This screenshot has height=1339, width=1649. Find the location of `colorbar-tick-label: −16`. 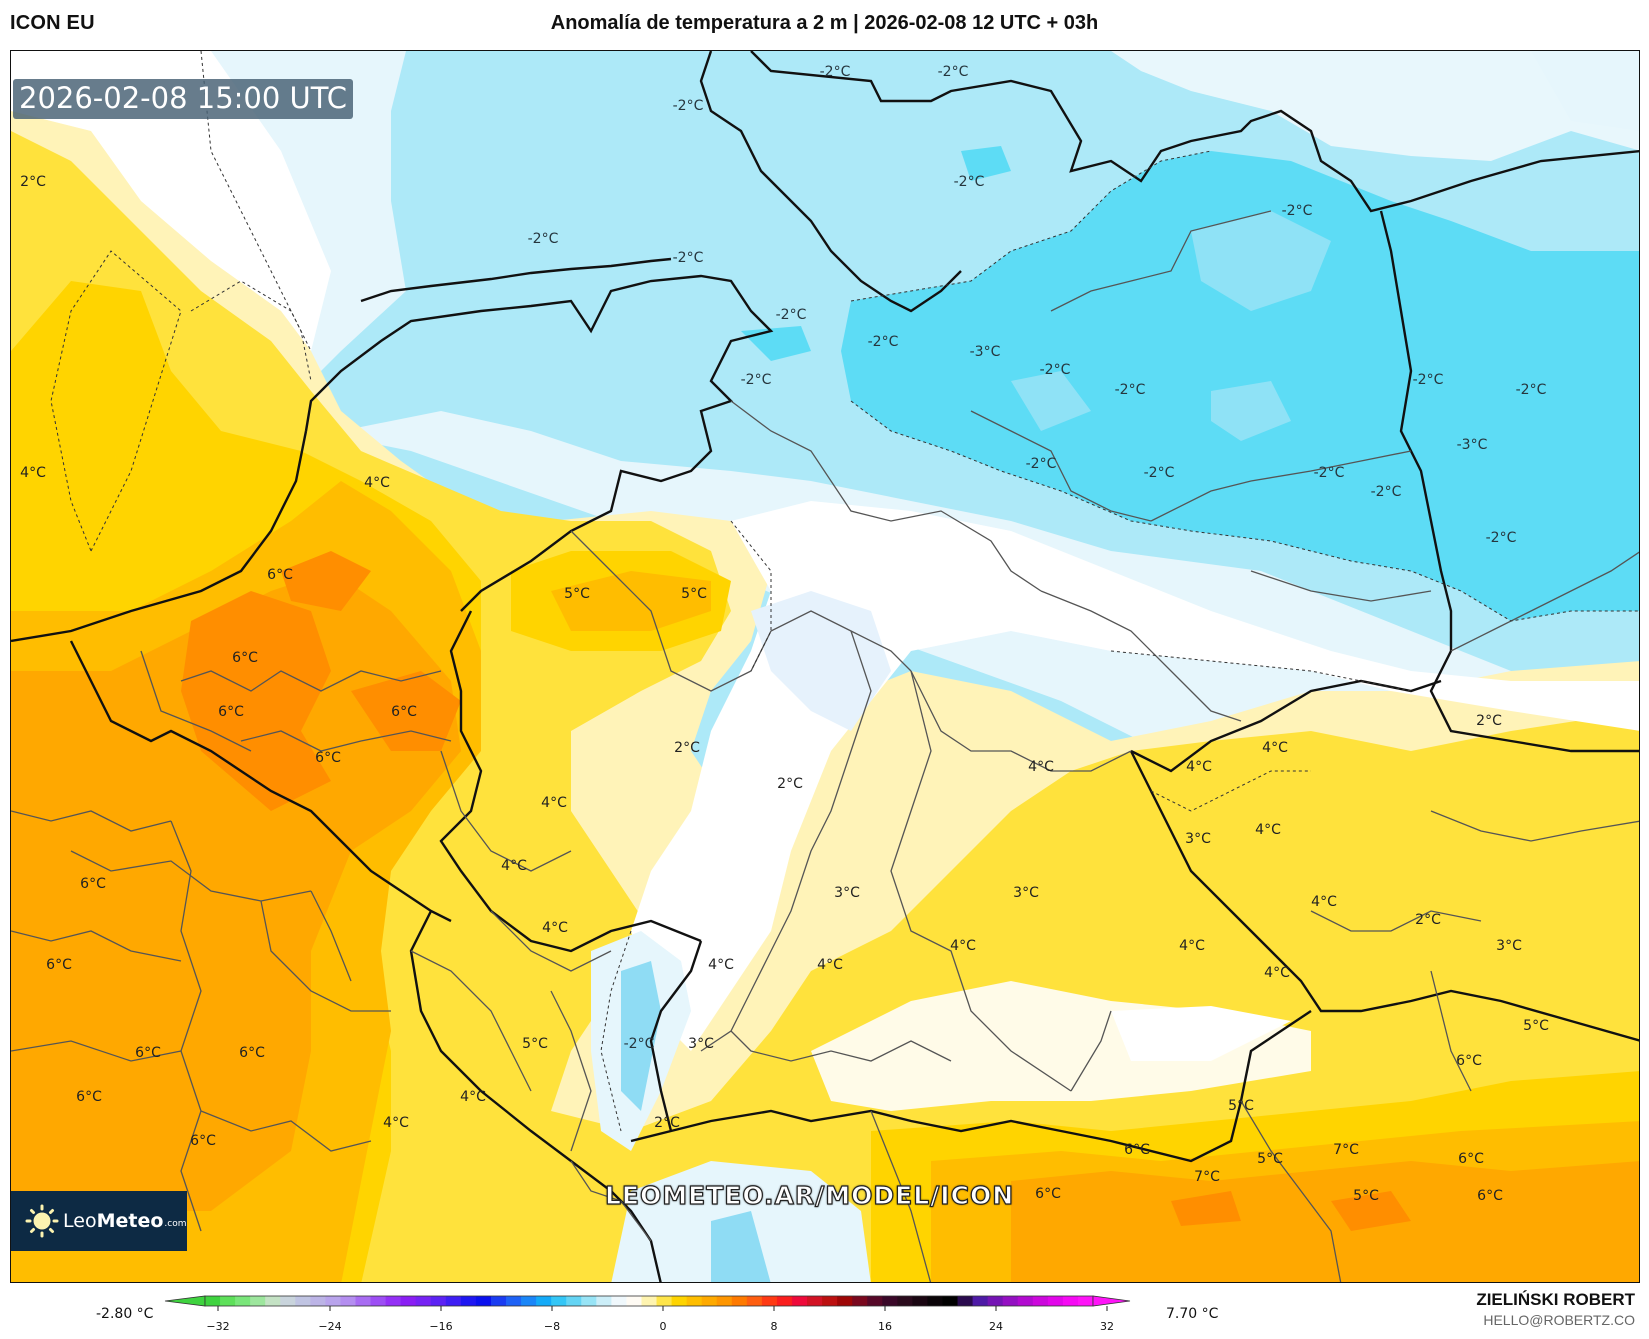

colorbar-tick-label: −16 is located at coordinates (441, 1326).